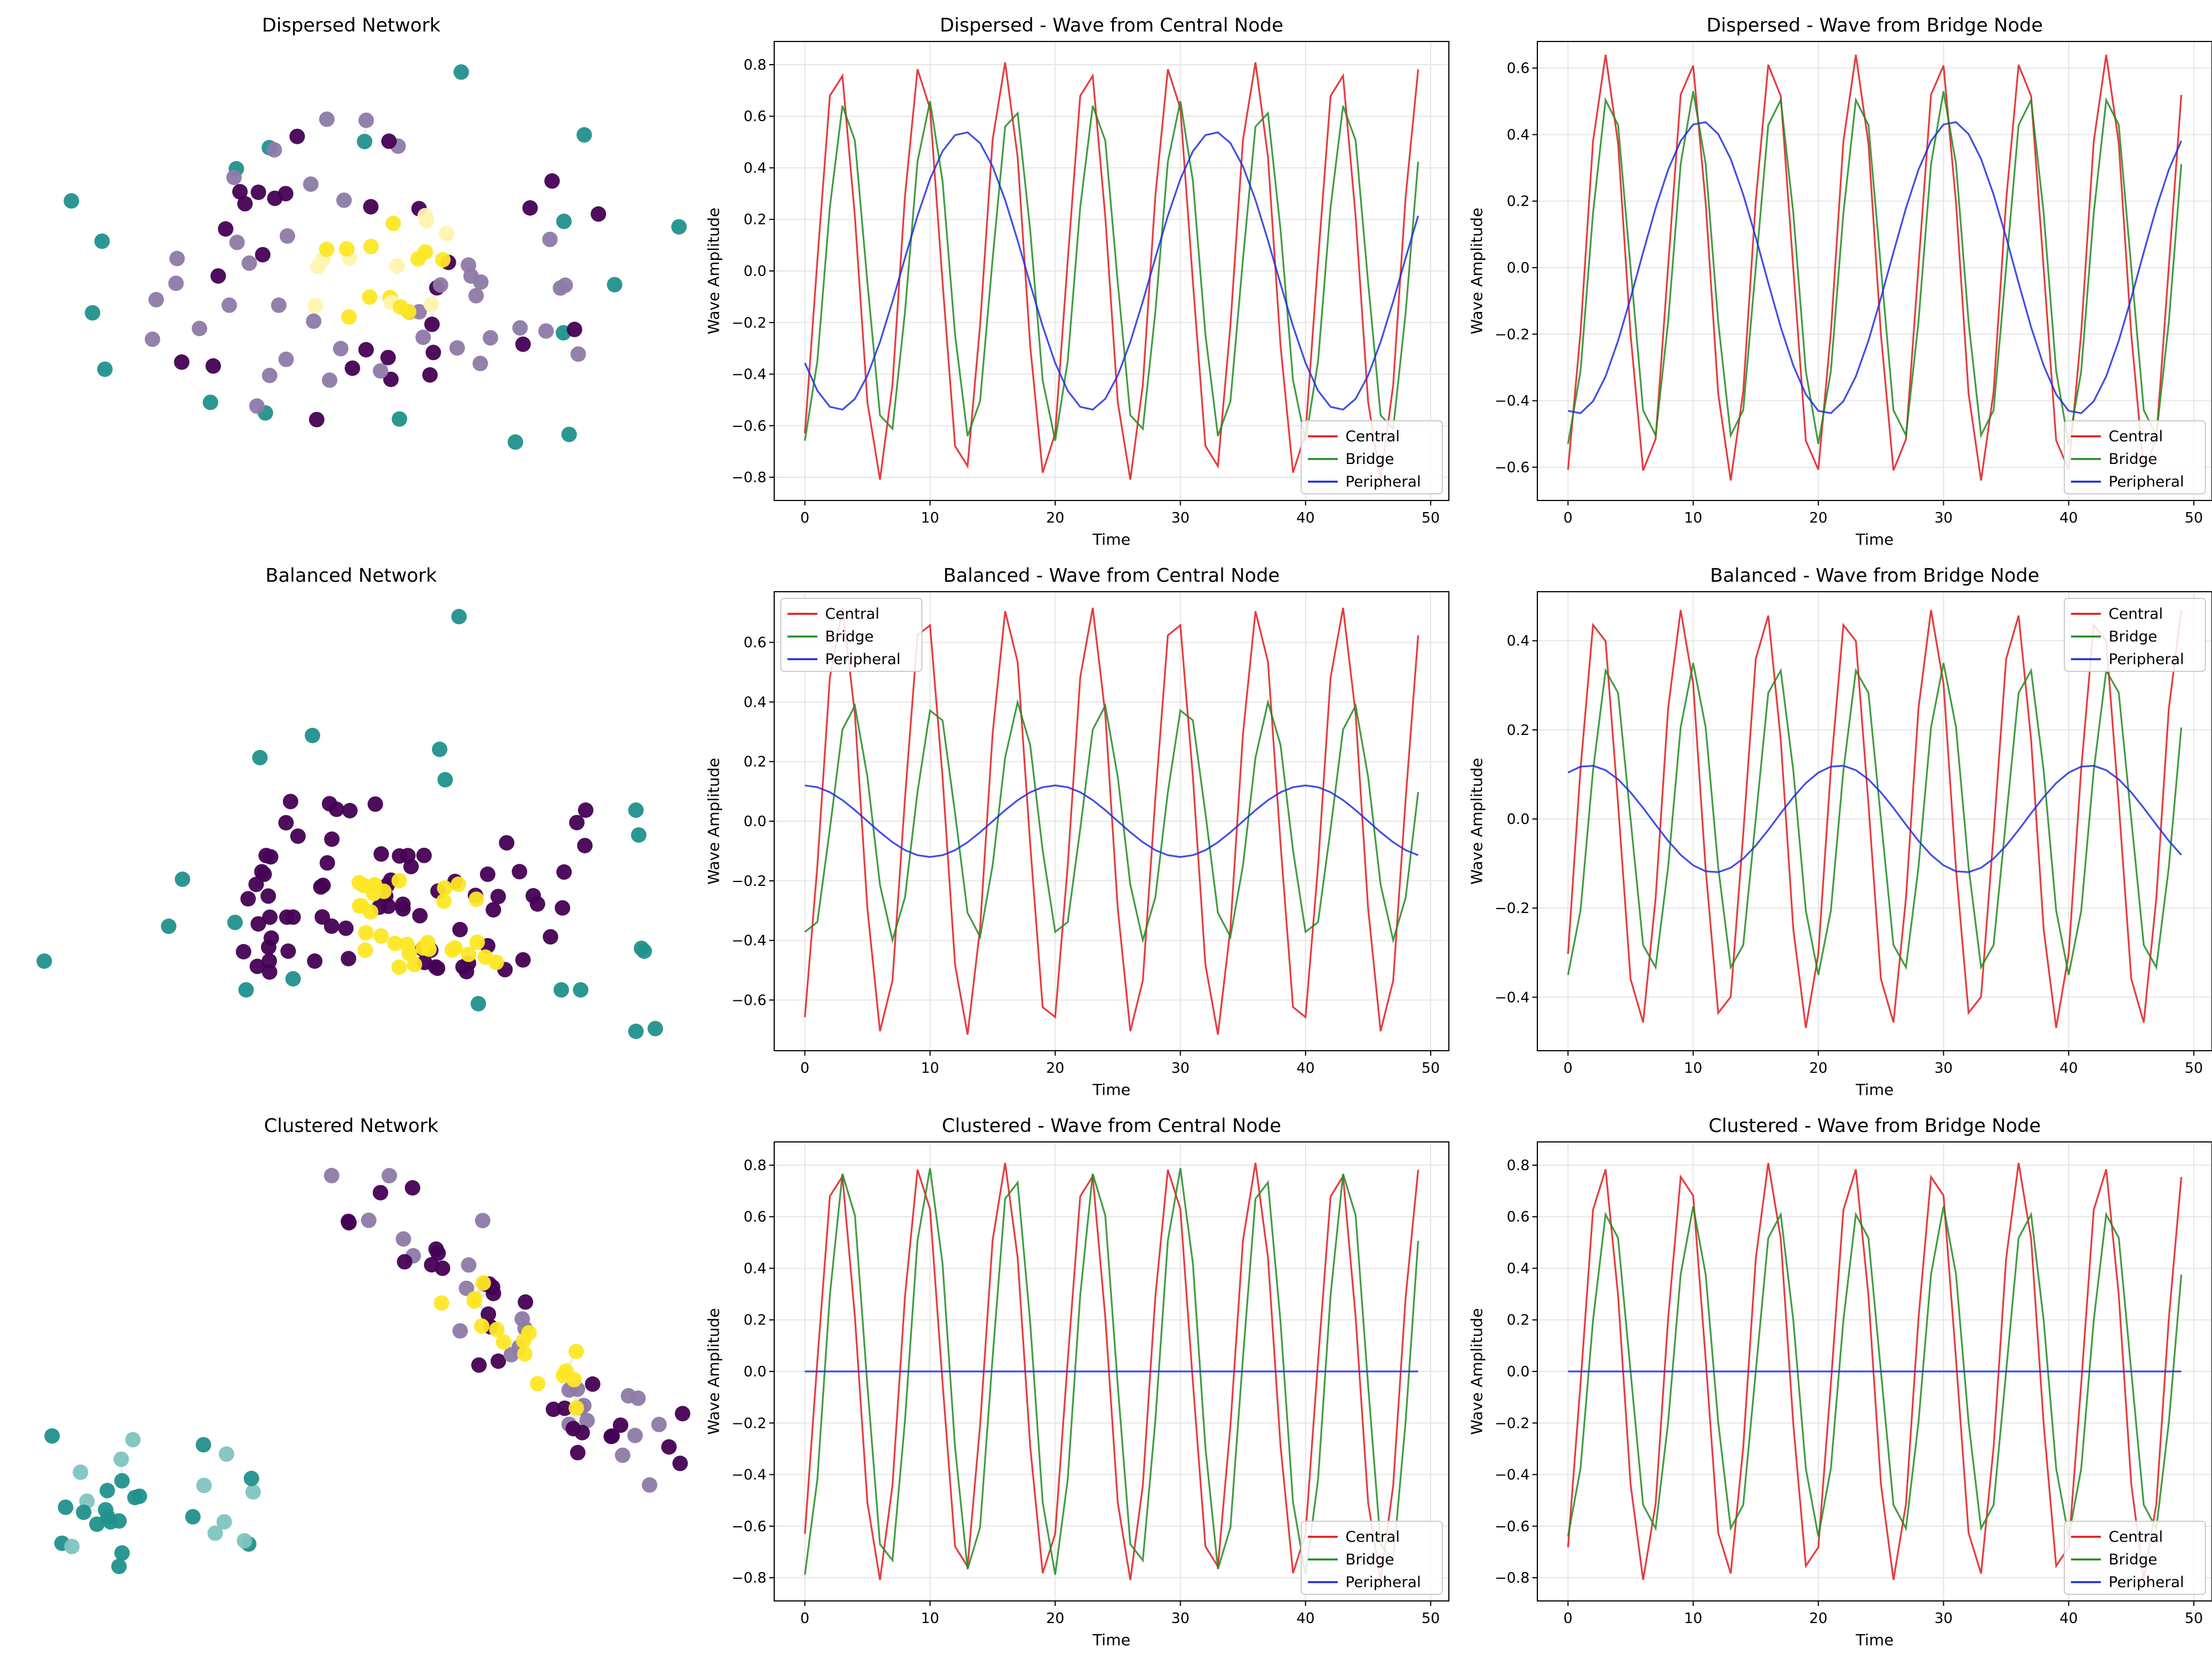 The width and height of the screenshot is (2212, 1659). I want to click on series-line-bridge, so click(1875, 1372).